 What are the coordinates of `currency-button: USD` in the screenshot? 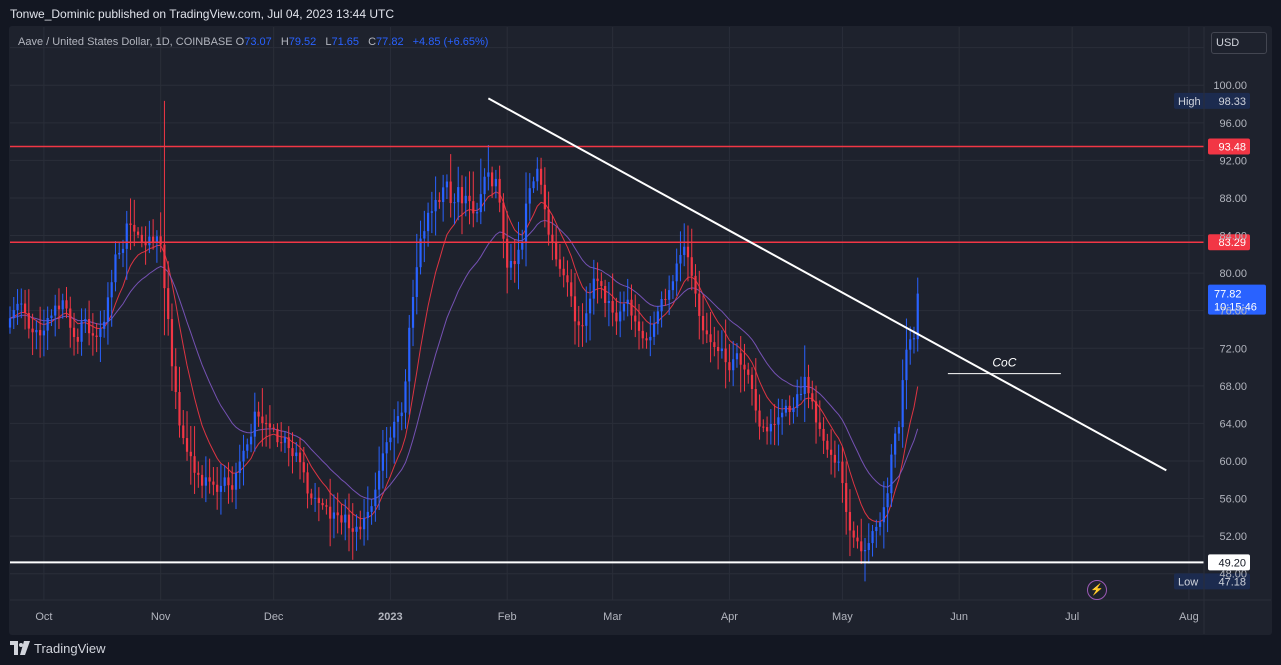 It's located at (1239, 43).